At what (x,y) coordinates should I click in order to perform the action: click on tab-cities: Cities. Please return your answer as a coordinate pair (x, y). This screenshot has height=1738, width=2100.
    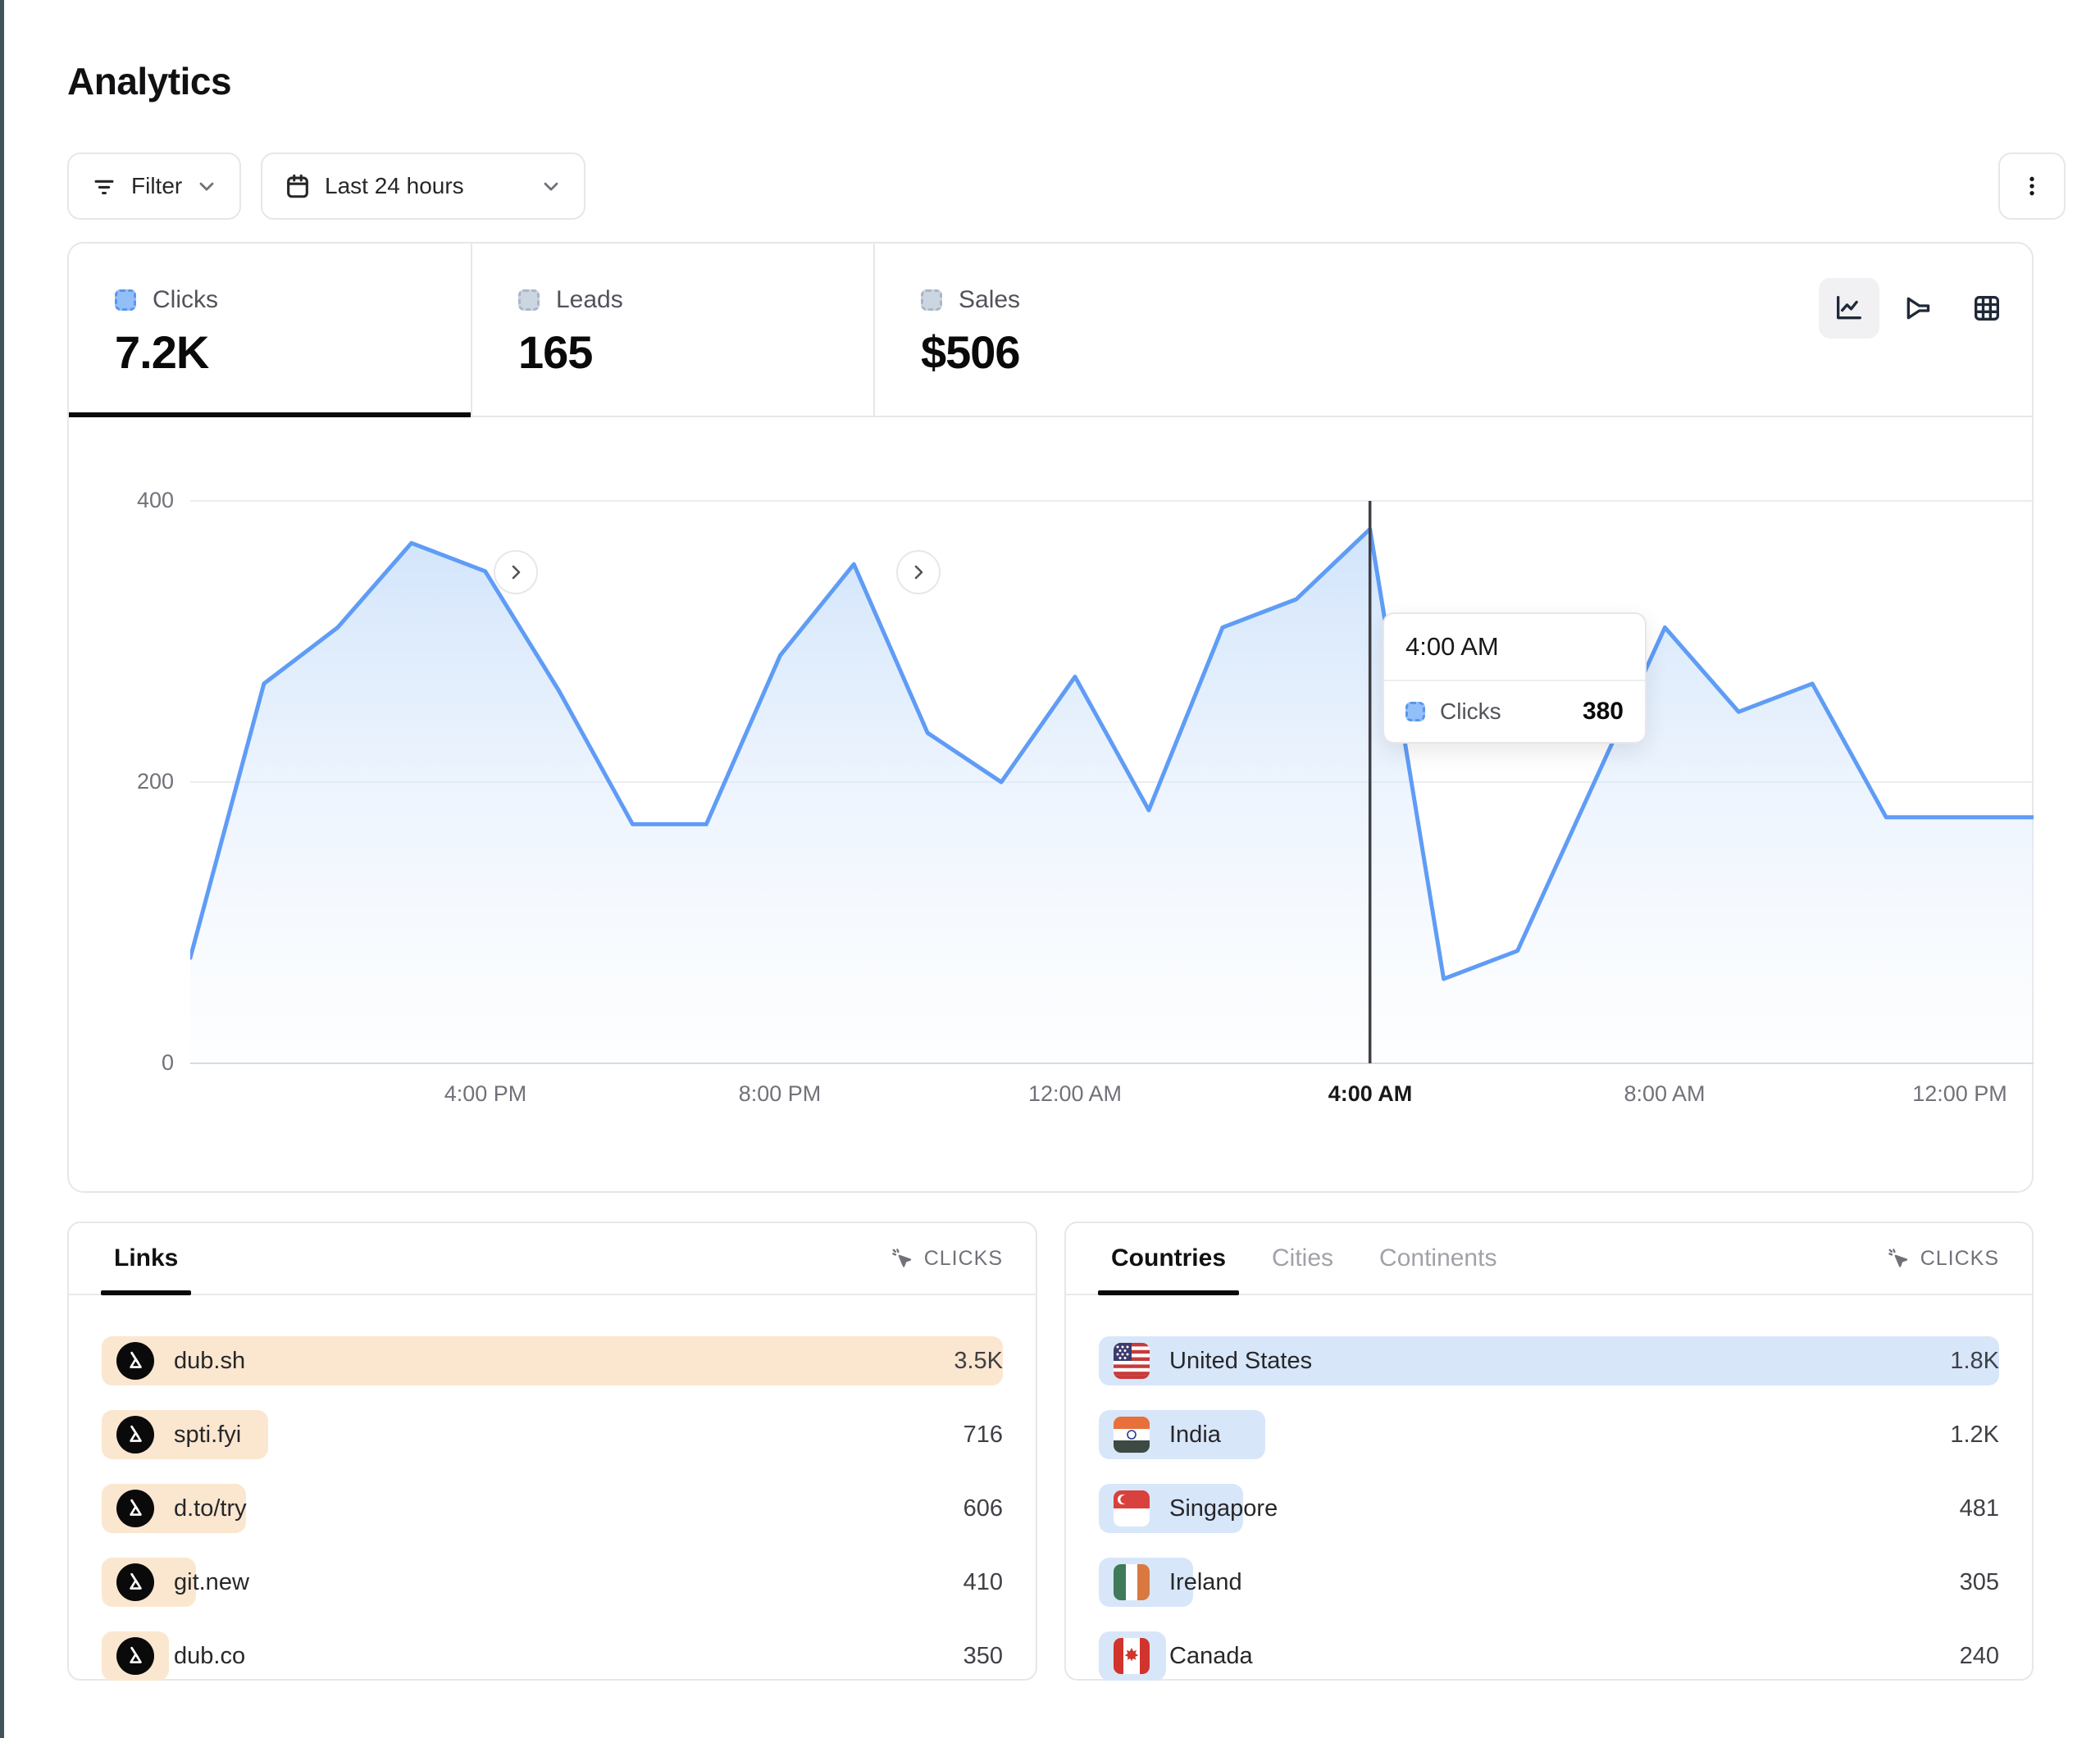
    Looking at the image, I should click on (1303, 1258).